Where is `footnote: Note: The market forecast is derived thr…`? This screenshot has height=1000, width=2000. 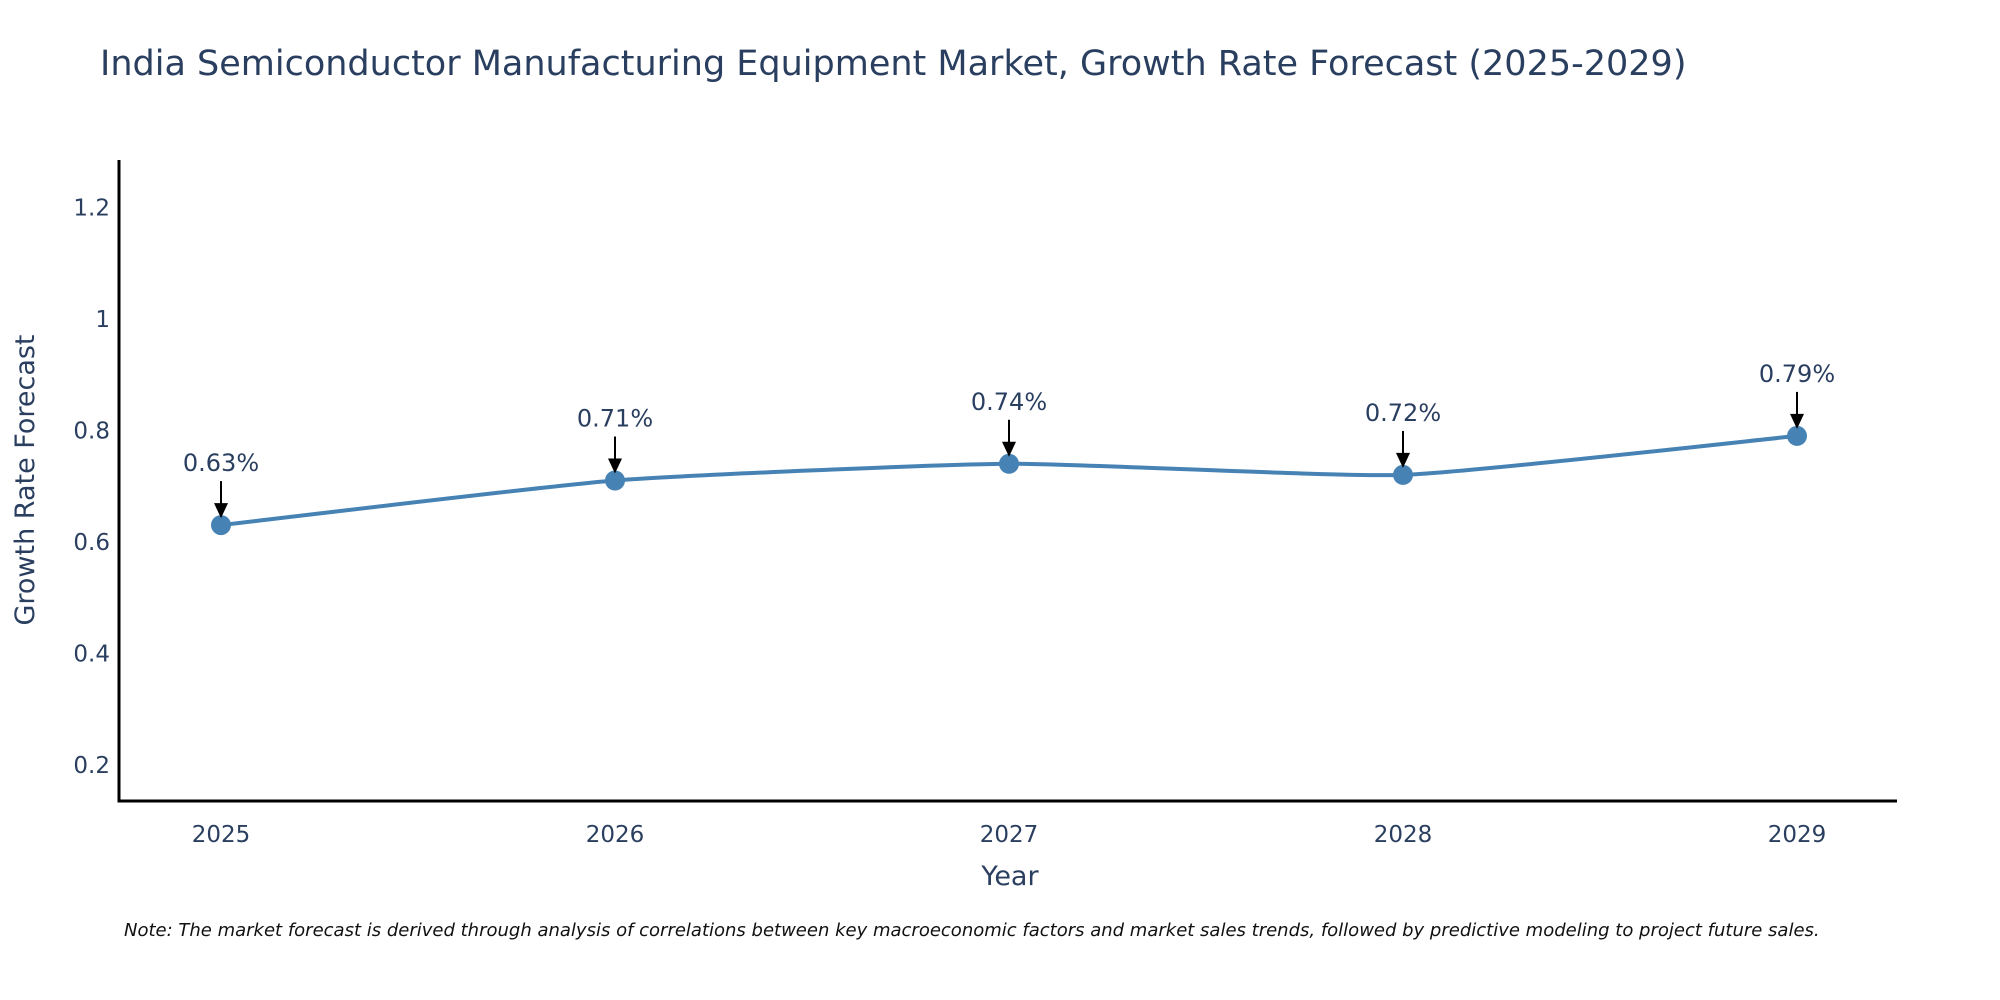
footnote: Note: The market forecast is derived thr… is located at coordinates (972, 930).